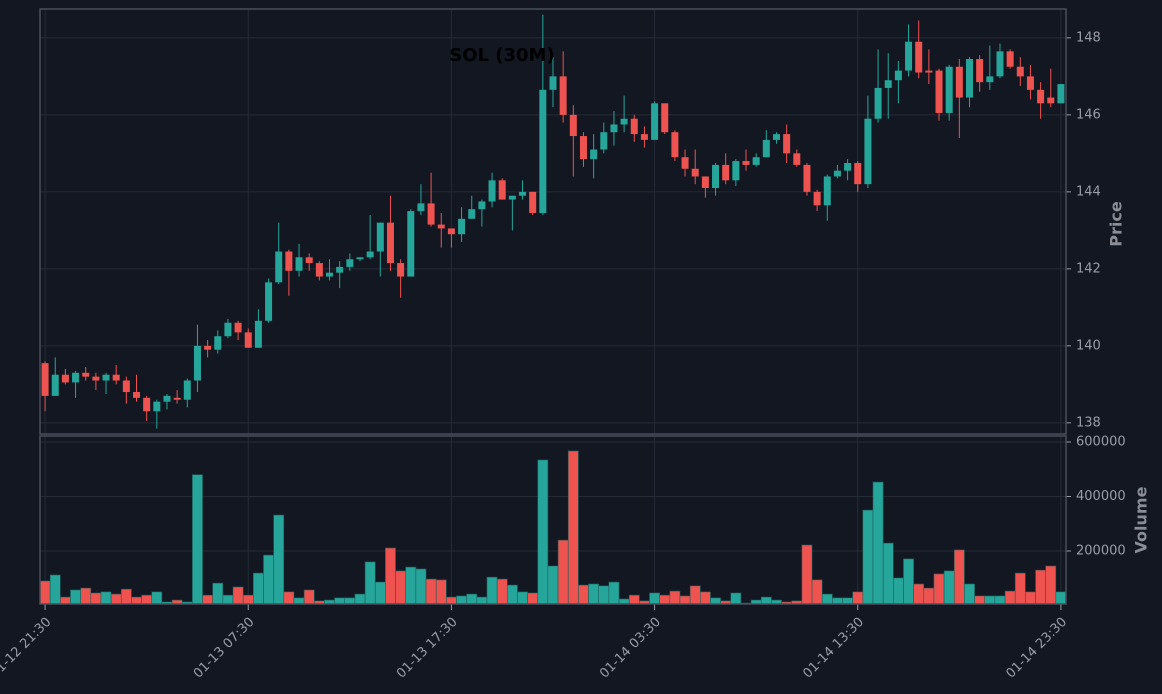 The width and height of the screenshot is (1162, 694). Describe the element at coordinates (1101, 441) in the screenshot. I see `y-tick-label: 600000` at that location.